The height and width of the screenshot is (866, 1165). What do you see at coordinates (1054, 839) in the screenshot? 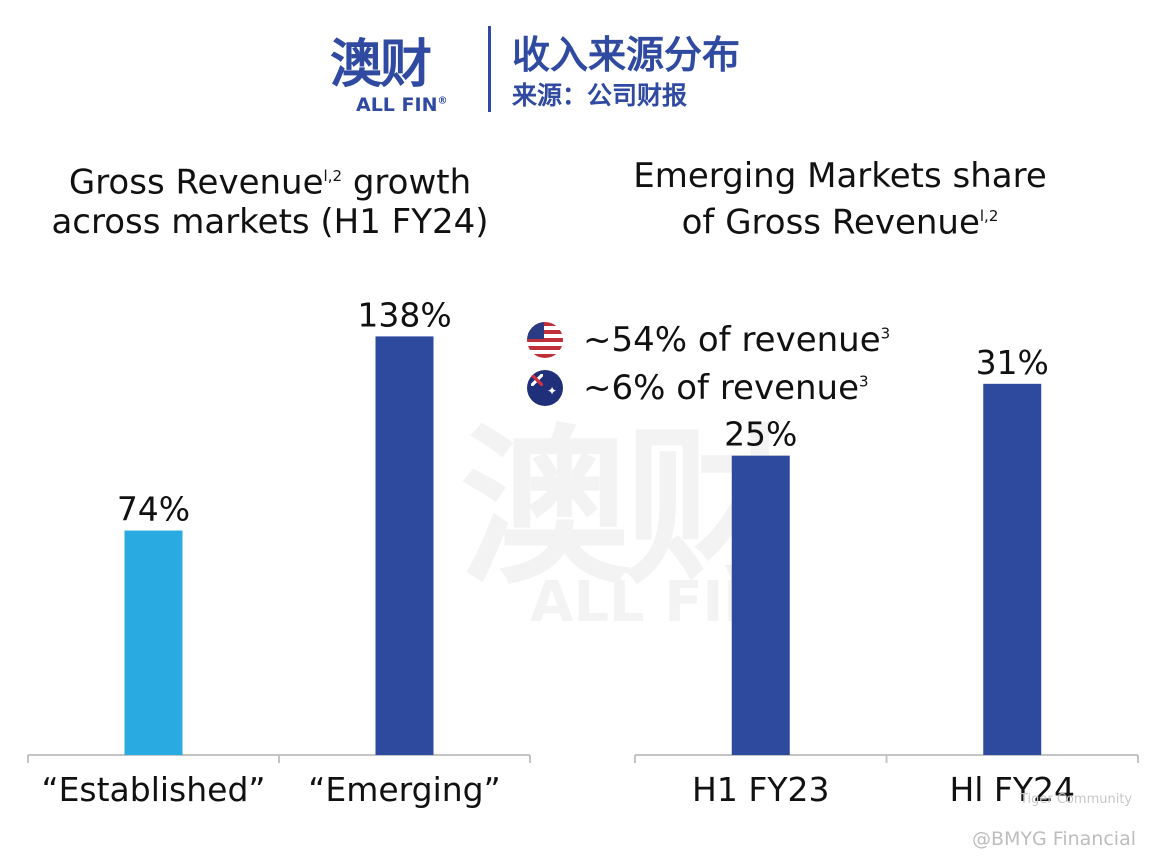
I see `credit-author: @BMYG Financial` at bounding box center [1054, 839].